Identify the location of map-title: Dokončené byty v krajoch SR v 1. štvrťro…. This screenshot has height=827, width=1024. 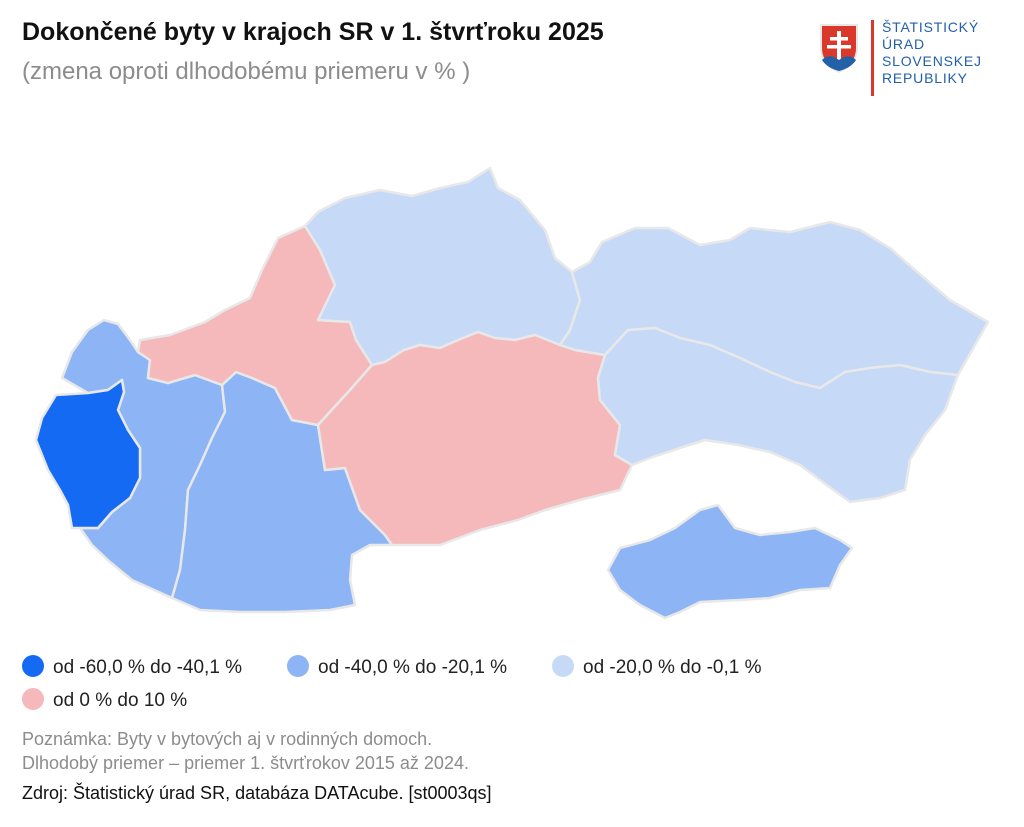
(313, 32).